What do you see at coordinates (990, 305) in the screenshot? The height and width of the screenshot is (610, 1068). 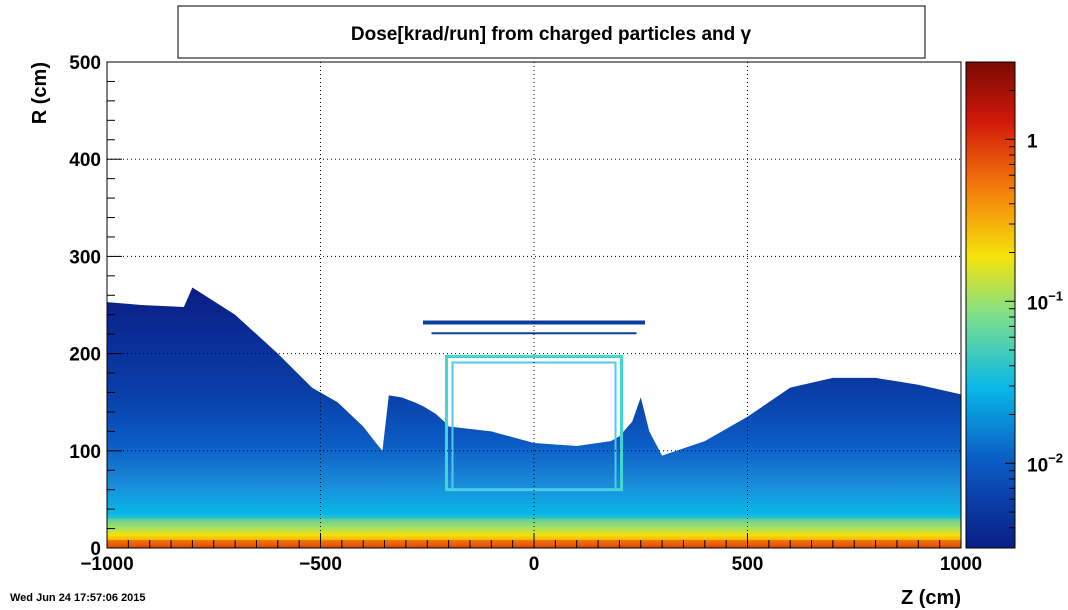 I see `colorbar` at bounding box center [990, 305].